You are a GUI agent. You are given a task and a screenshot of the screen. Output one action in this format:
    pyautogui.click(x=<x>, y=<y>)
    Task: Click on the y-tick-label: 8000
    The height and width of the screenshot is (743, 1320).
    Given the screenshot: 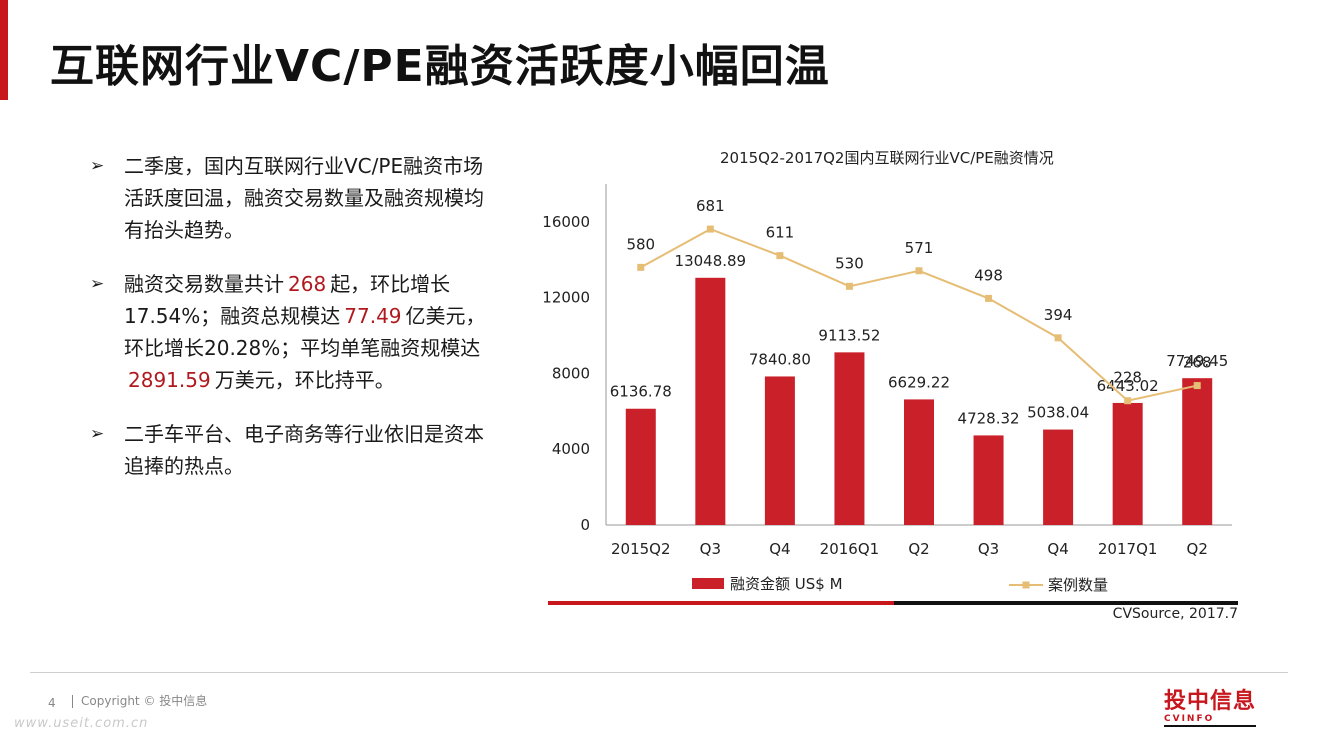 What is the action you would take?
    pyautogui.click(x=571, y=373)
    